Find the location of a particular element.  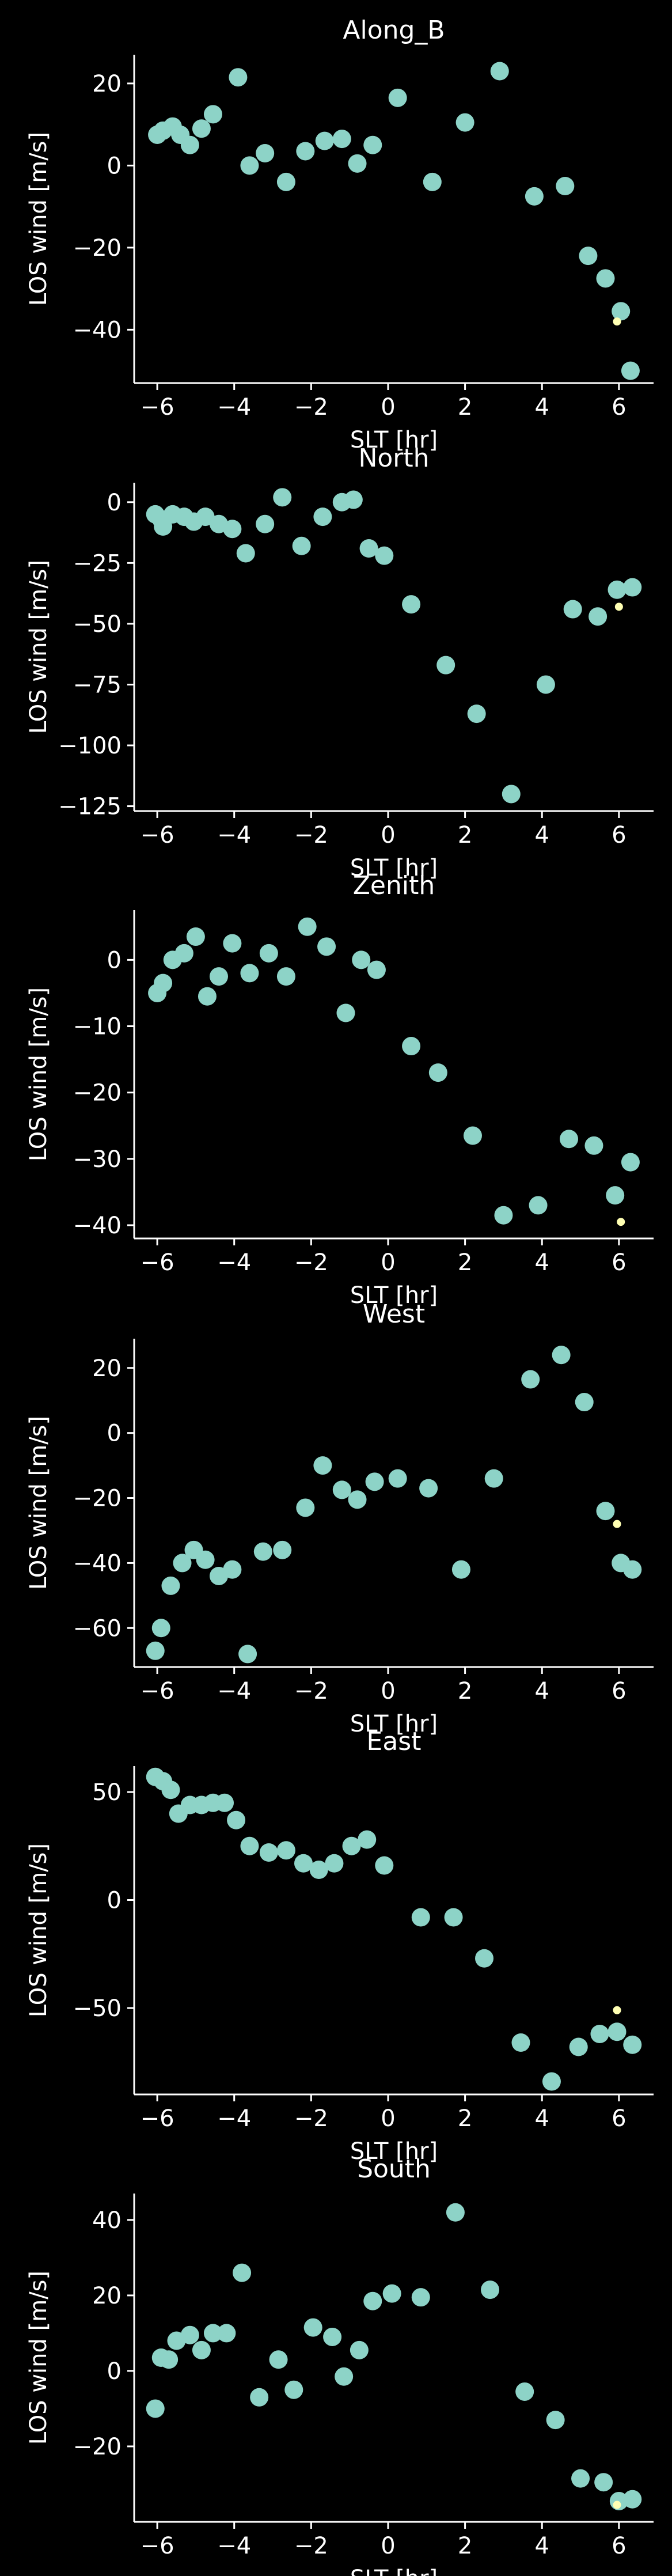

y-tick-label: −100 is located at coordinates (90, 746).